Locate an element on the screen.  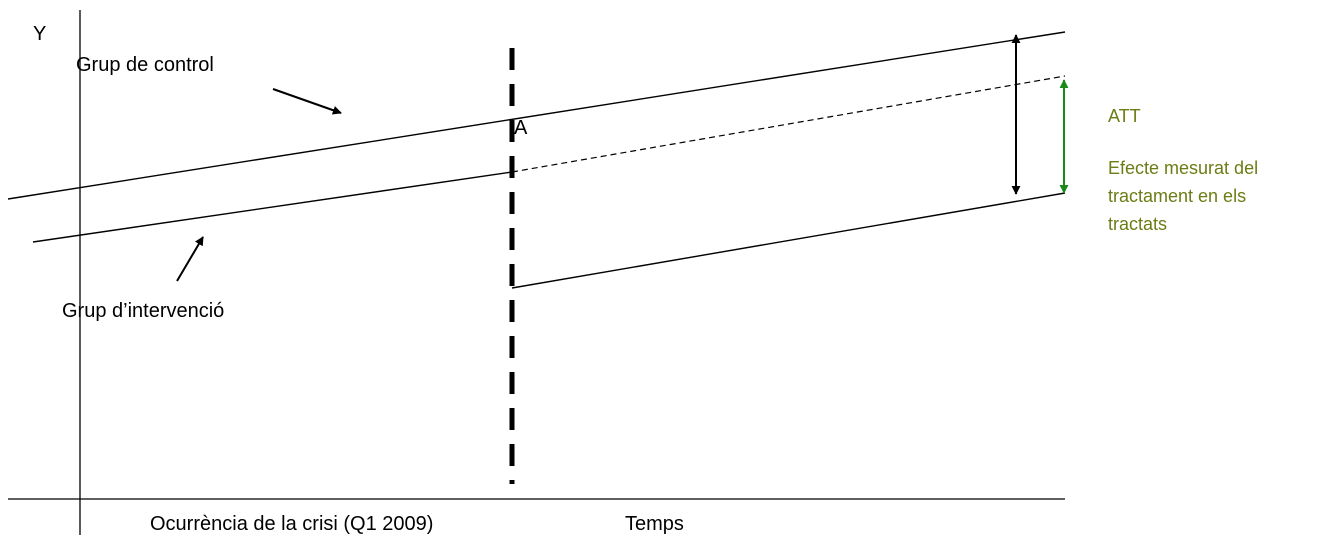
intervention-group-line is located at coordinates (272, 207).